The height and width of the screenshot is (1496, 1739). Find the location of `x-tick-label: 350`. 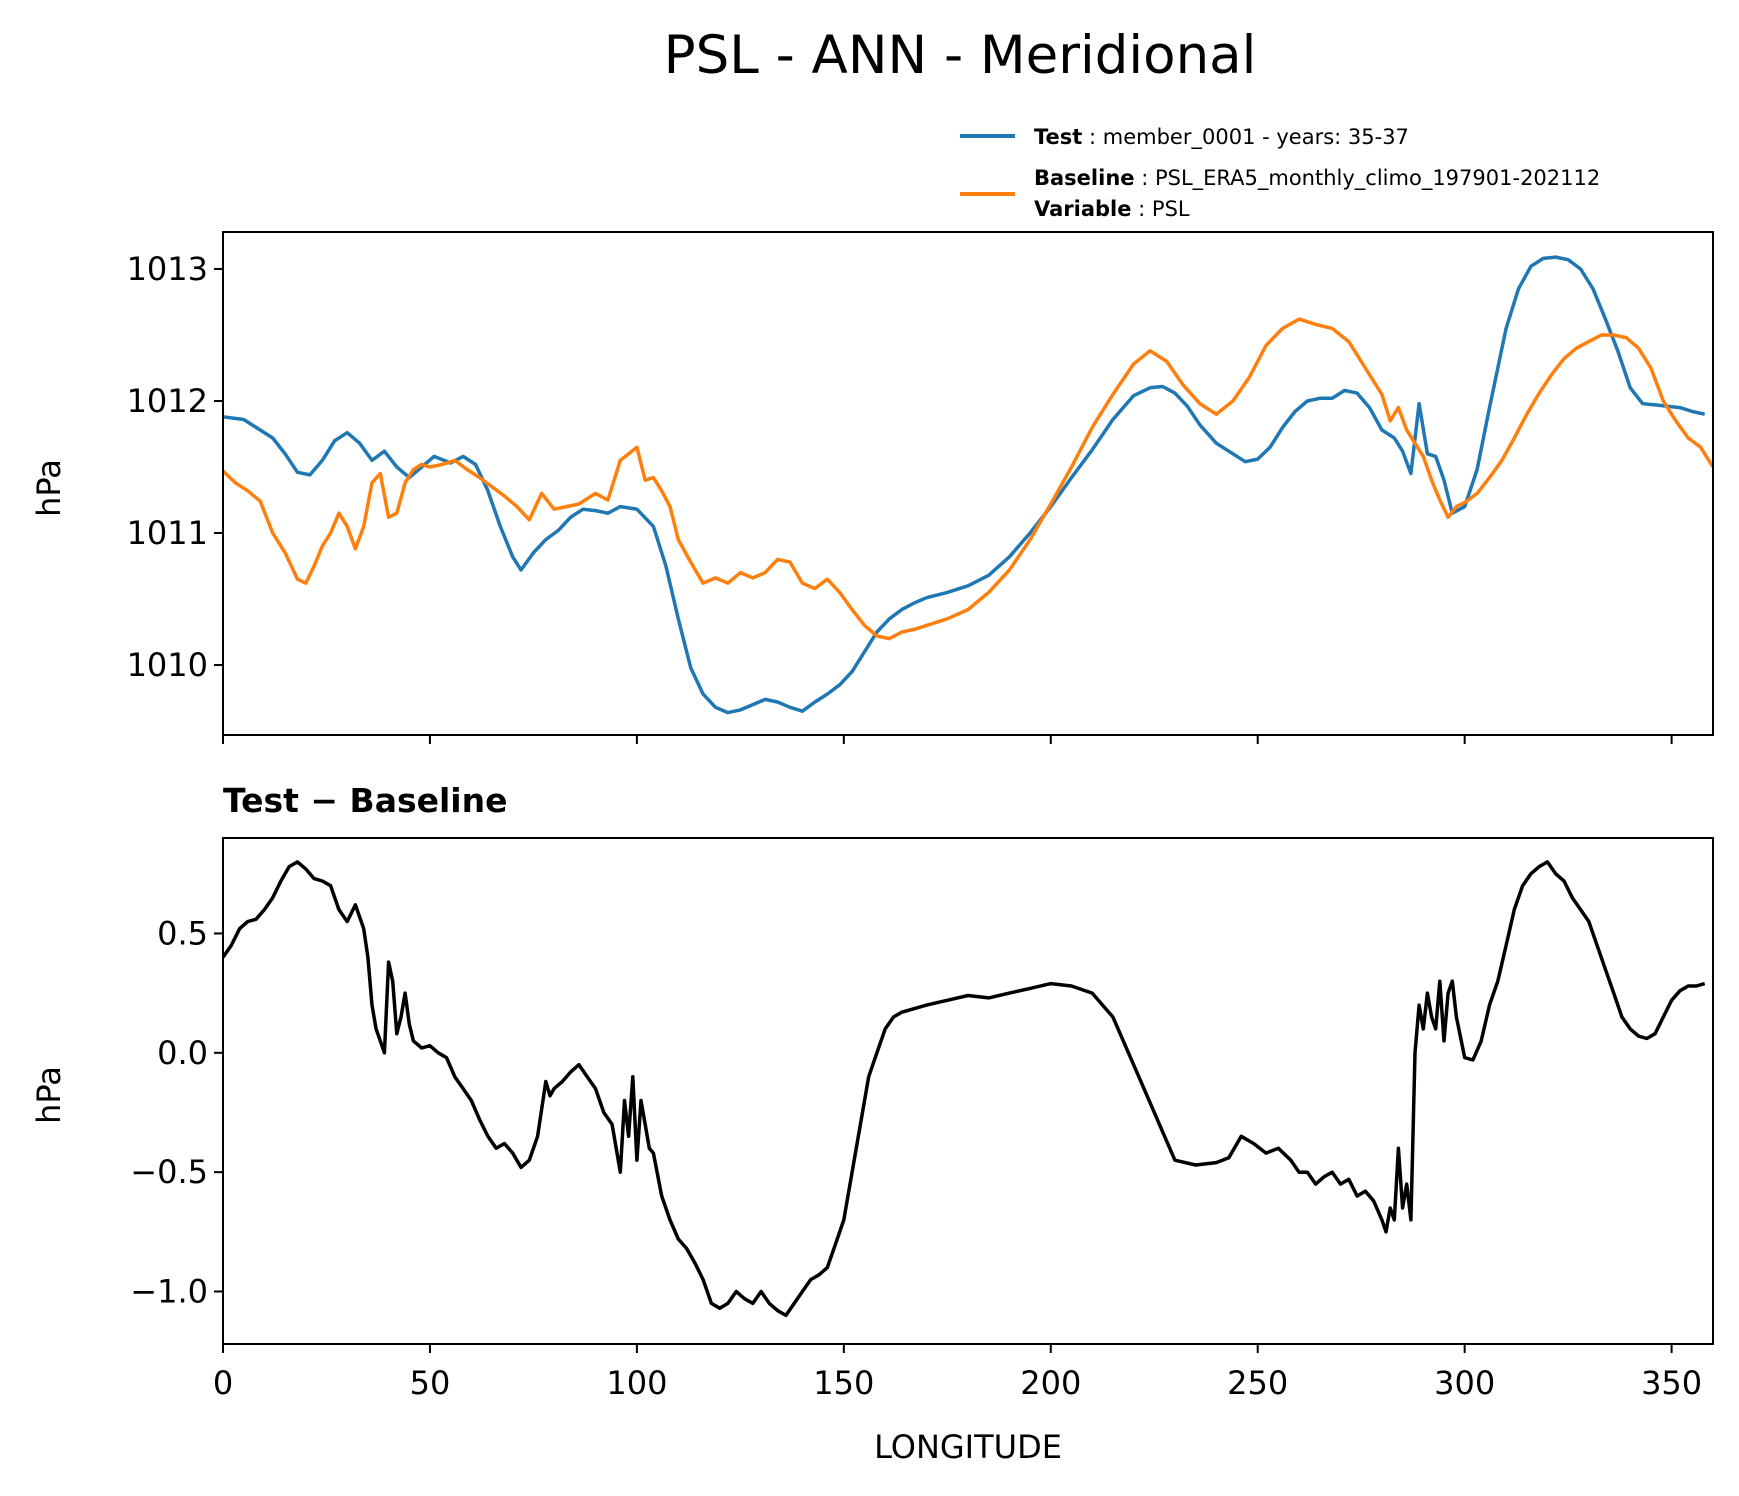

x-tick-label: 350 is located at coordinates (1671, 1383).